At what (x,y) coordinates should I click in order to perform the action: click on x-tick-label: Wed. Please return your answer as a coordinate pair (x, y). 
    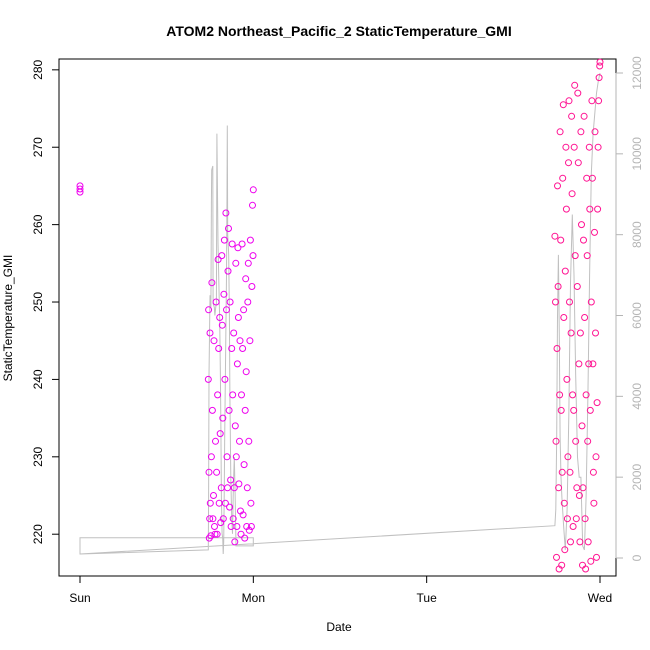
    Looking at the image, I should click on (600, 598).